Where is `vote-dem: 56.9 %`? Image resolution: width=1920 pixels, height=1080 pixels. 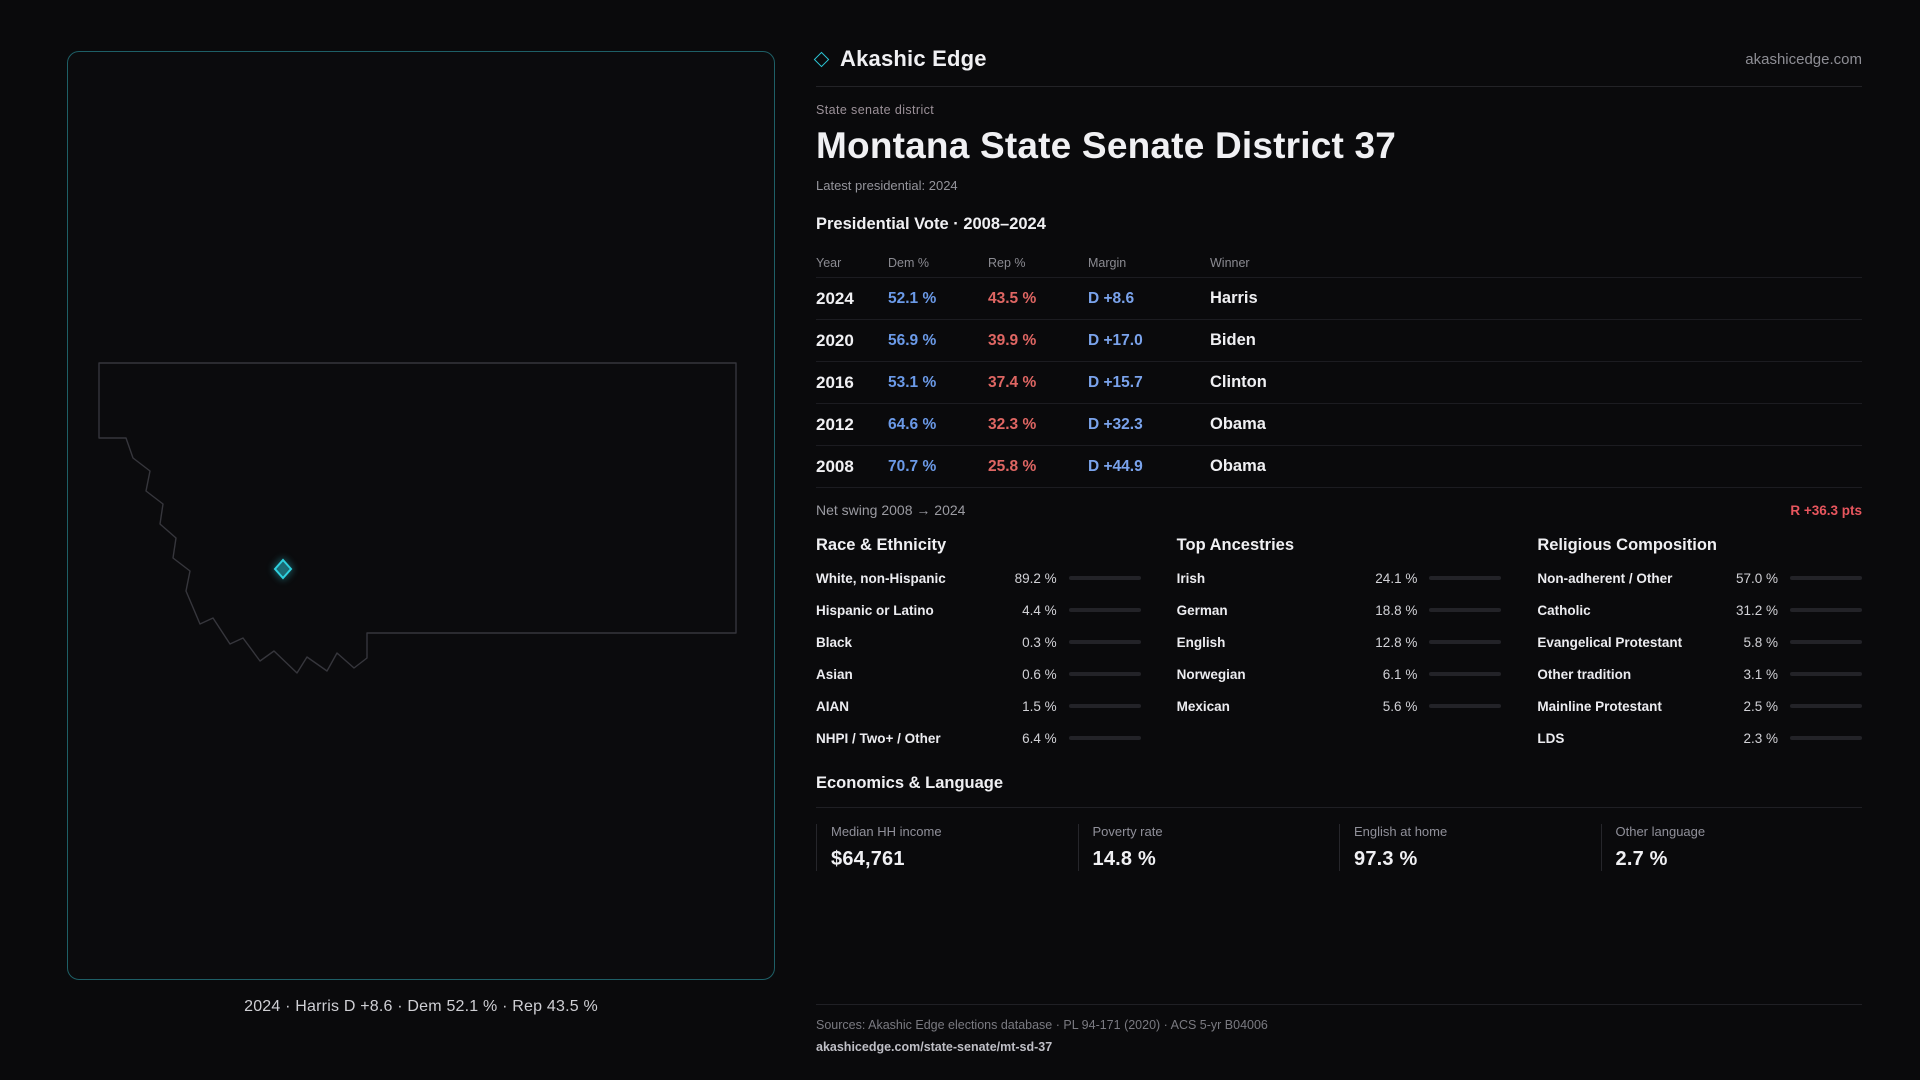
vote-dem: 56.9 % is located at coordinates (912, 340).